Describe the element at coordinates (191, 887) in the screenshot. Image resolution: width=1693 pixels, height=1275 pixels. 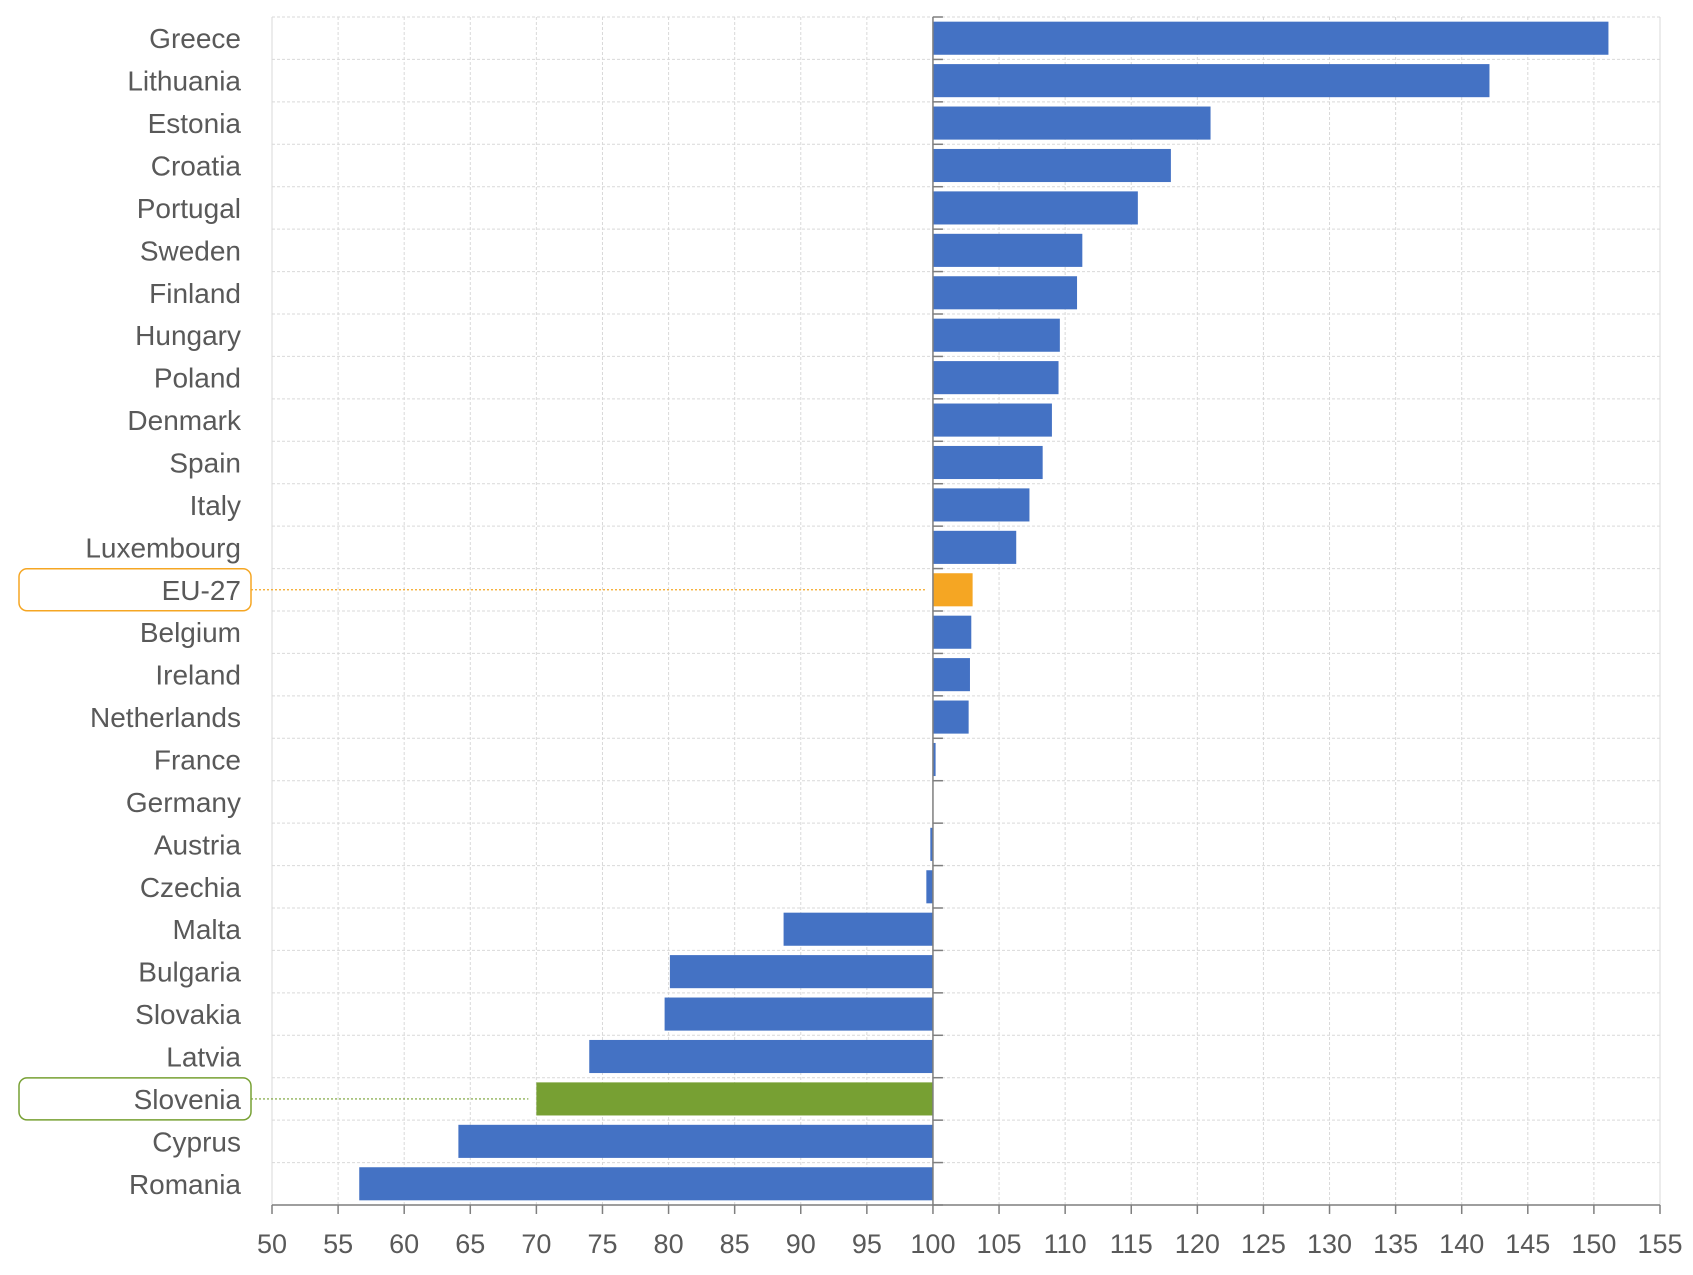
I see `category-label-czechia: Czechia` at that location.